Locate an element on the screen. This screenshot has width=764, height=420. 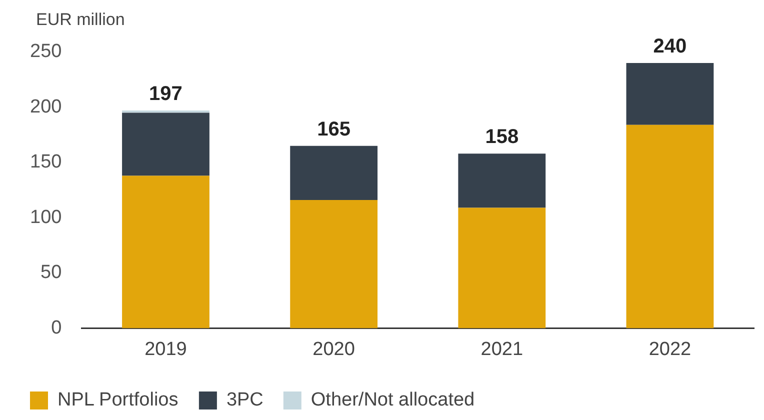
legend-label: NPL Portfolios is located at coordinates (118, 400).